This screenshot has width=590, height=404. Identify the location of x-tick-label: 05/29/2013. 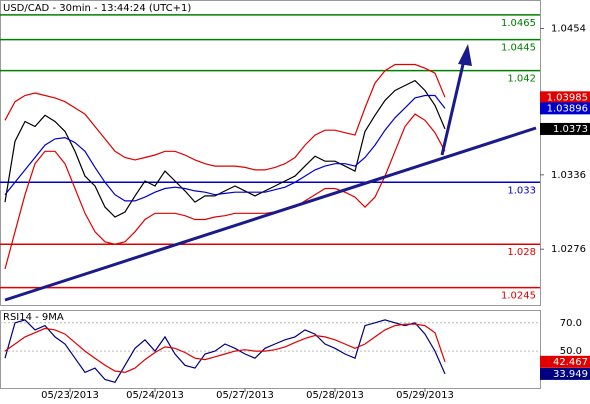
(425, 395).